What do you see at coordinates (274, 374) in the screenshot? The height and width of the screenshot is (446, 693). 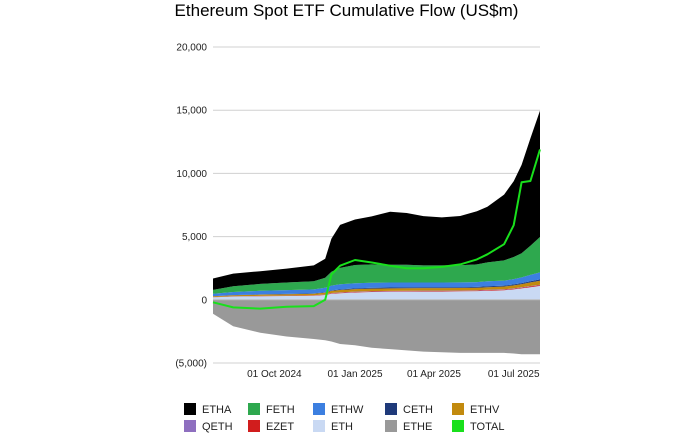 I see `x-tick-label: 01 Oct 2024` at bounding box center [274, 374].